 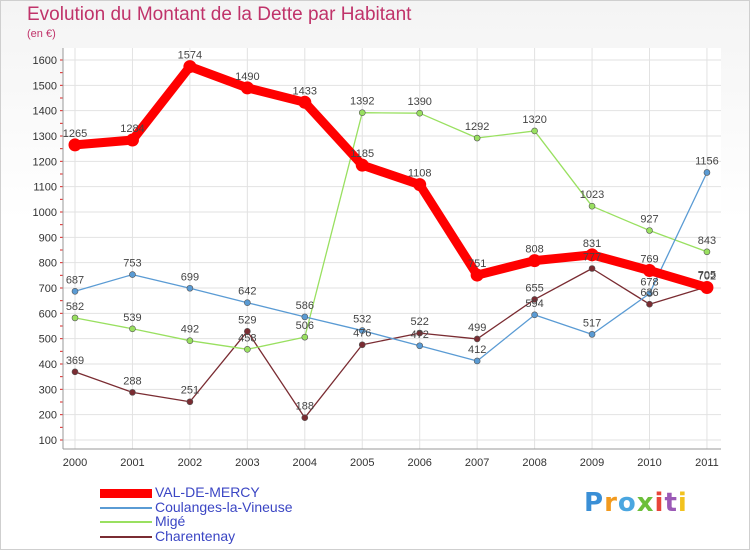 I want to click on data-label-charentenay: 369, so click(x=75, y=361).